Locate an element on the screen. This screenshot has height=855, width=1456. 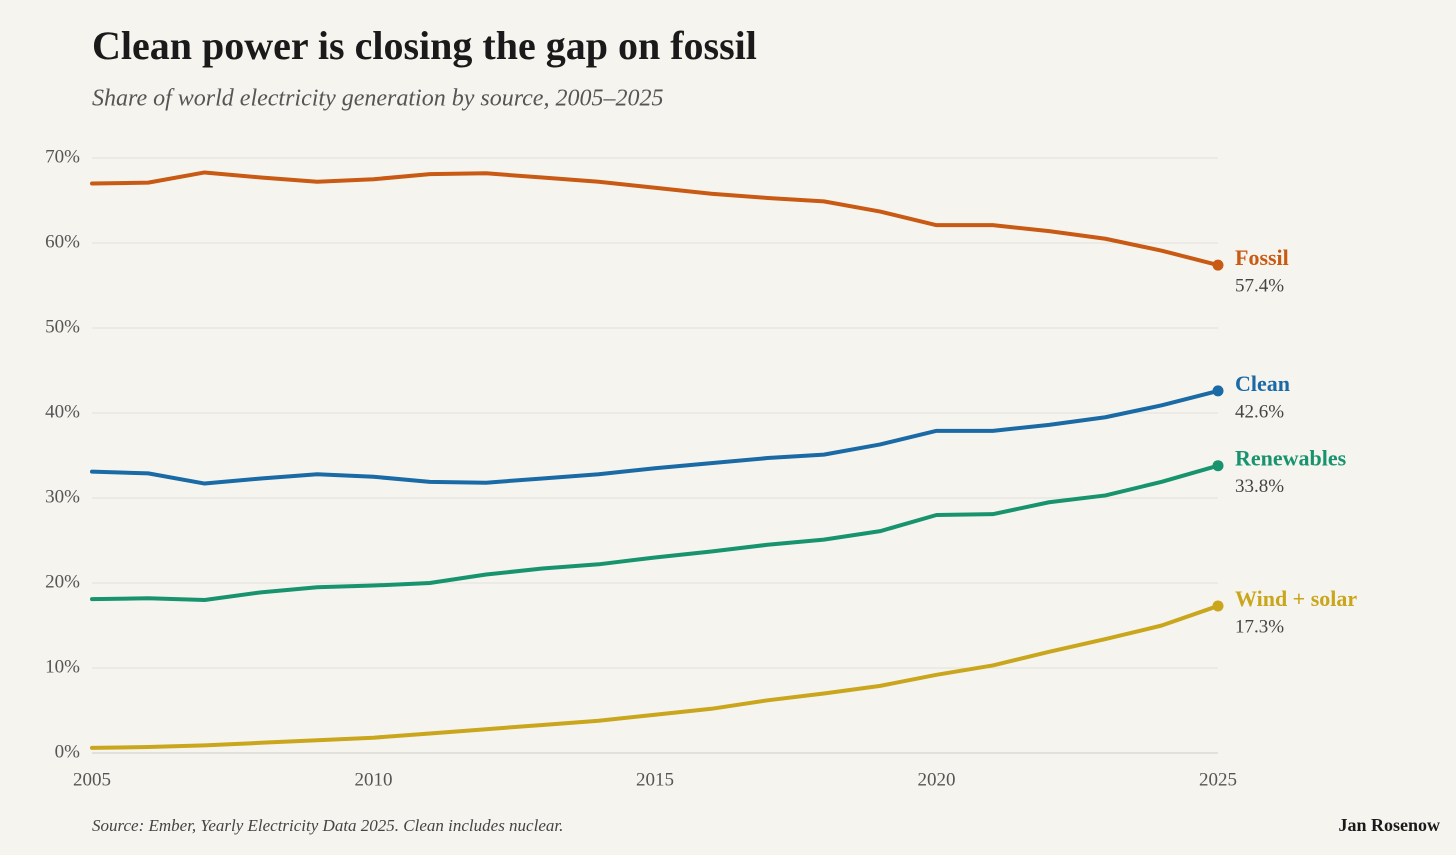
value-label: 33.8% is located at coordinates (1259, 486).